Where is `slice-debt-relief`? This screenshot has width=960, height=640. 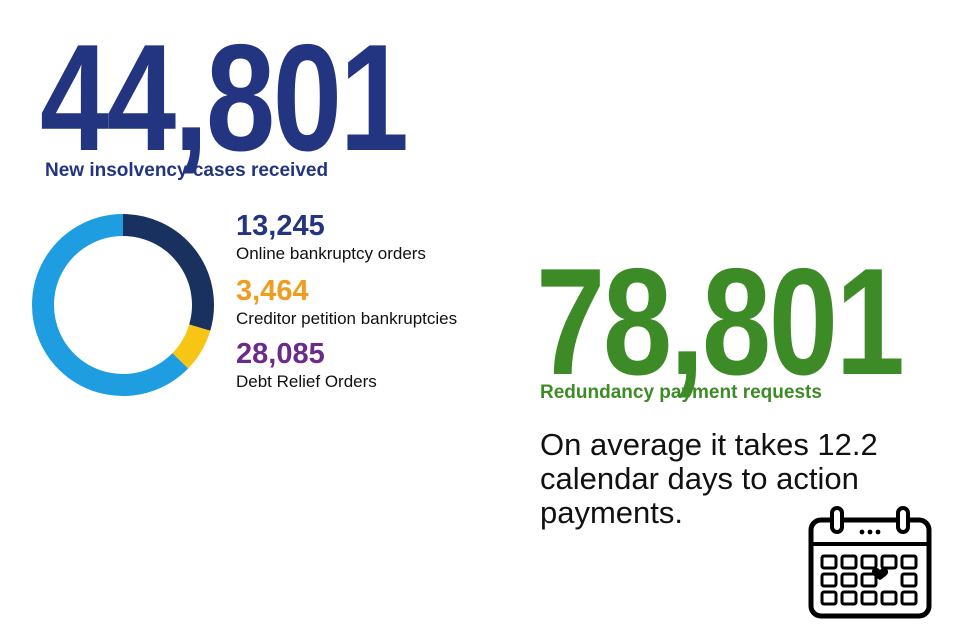 slice-debt-relief is located at coordinates (110, 305).